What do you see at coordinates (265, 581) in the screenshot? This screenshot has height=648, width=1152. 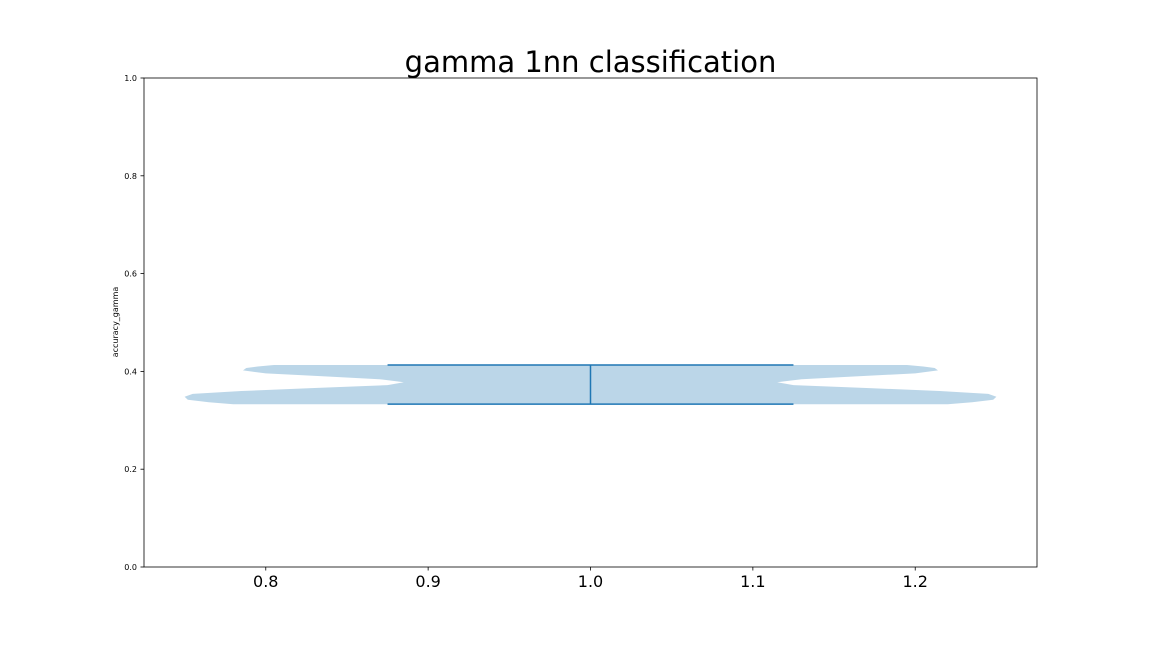 I see `x-tick-label: 0.8` at bounding box center [265, 581].